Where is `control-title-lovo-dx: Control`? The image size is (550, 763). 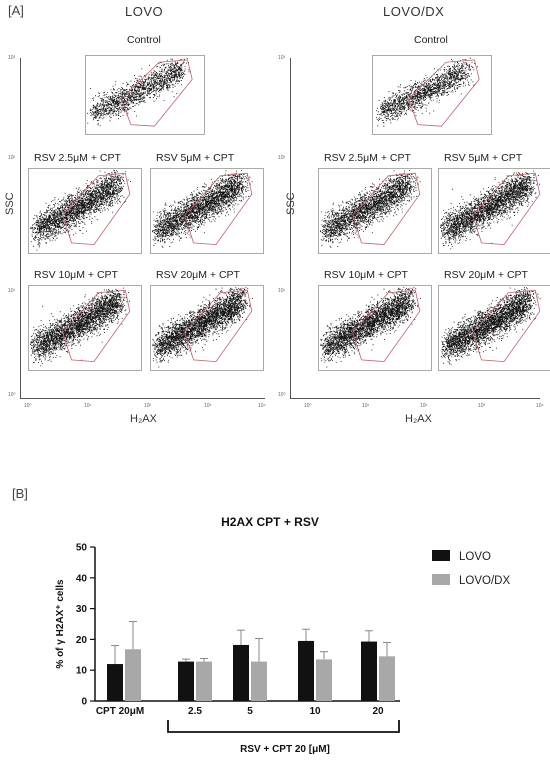 control-title-lovo-dx: Control is located at coordinates (431, 40).